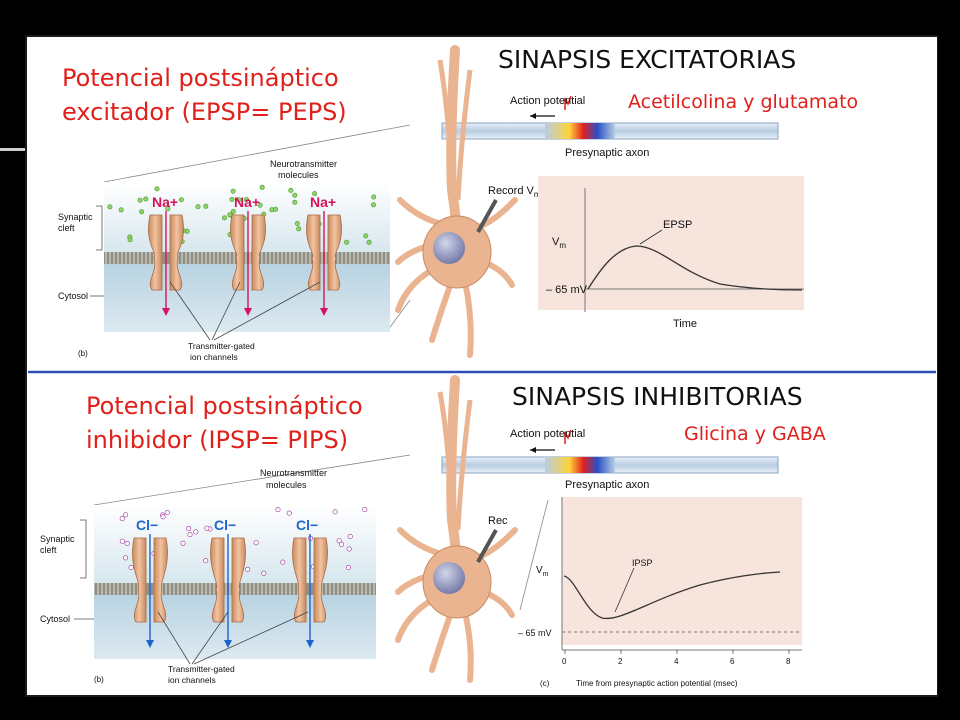 The width and height of the screenshot is (960, 720). What do you see at coordinates (676, 658) in the screenshot?
I see `ipsp-x-ticks: 0 2 4 6 8` at bounding box center [676, 658].